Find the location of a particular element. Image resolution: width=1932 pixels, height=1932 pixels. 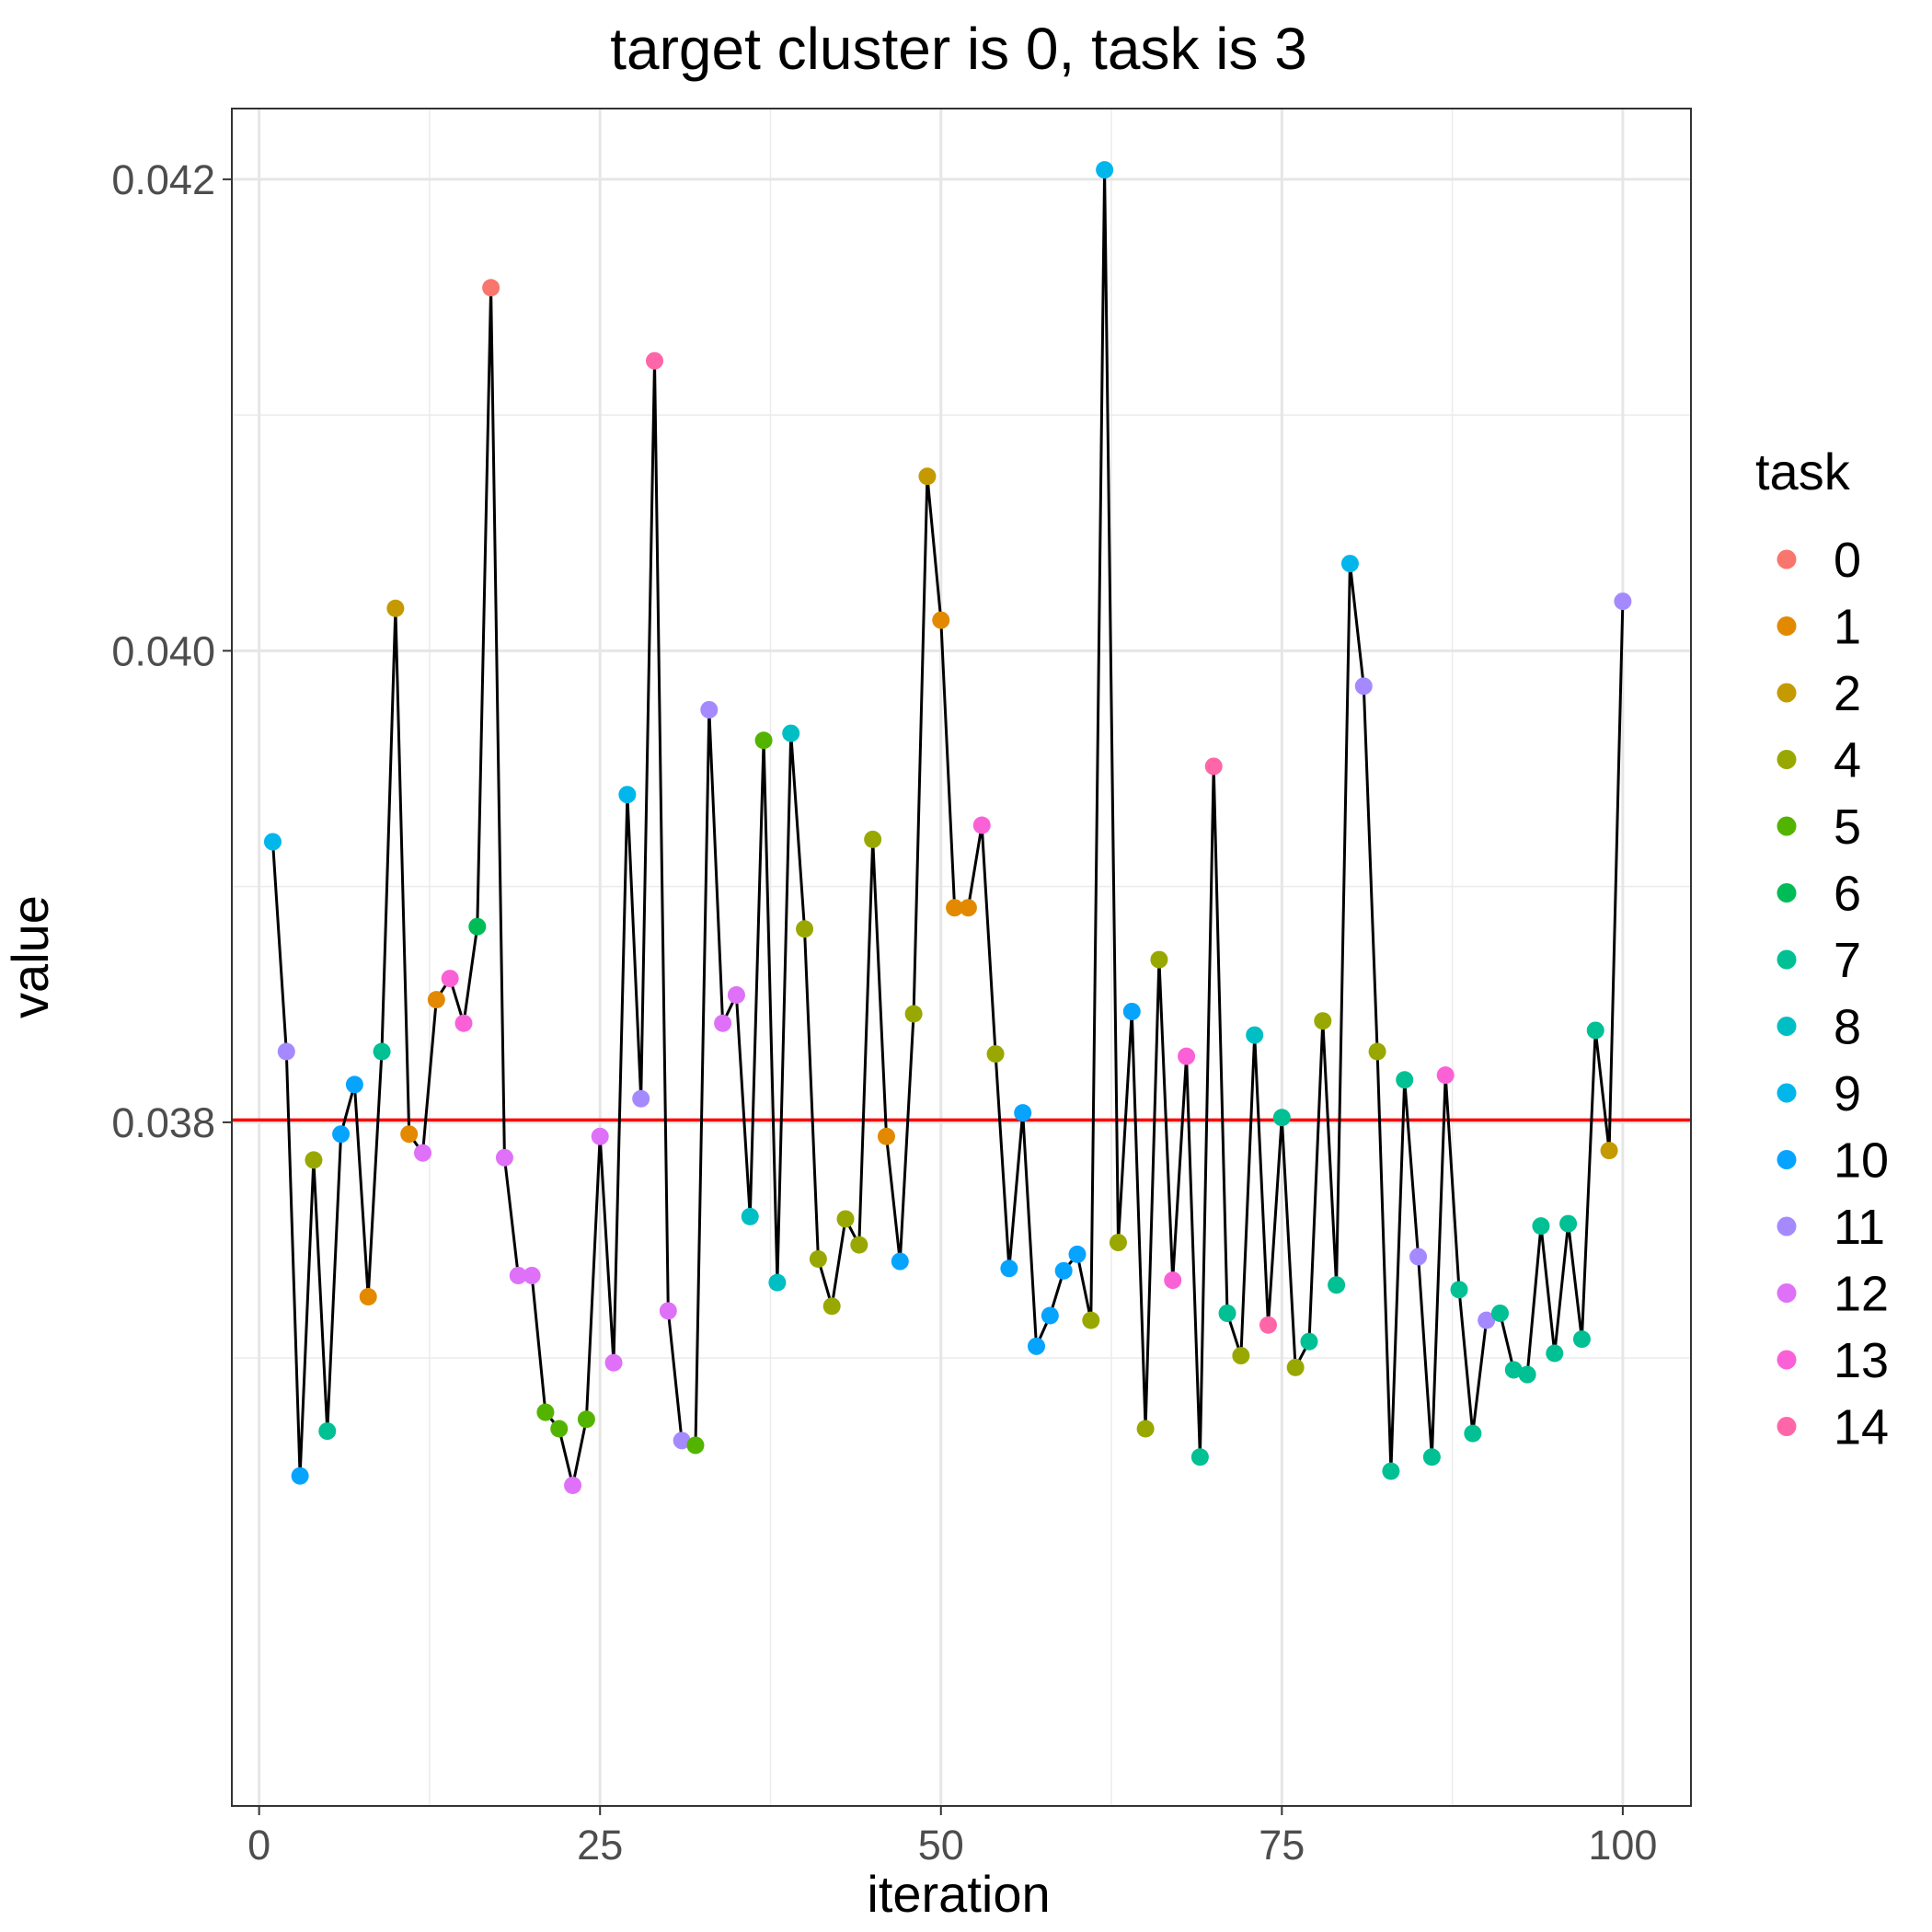

chart-title: target cluster is 0, task is 3 is located at coordinates (958, 49).